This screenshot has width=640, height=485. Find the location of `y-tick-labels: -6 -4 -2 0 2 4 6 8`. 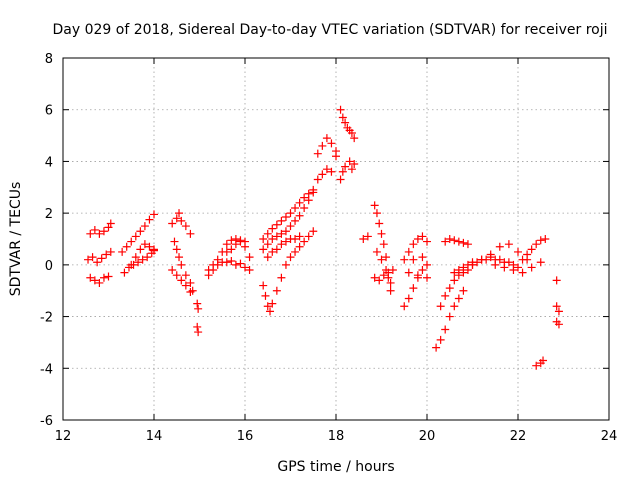

y-tick-labels: -6 -4 -2 0 2 4 6 8 is located at coordinates (46, 240).